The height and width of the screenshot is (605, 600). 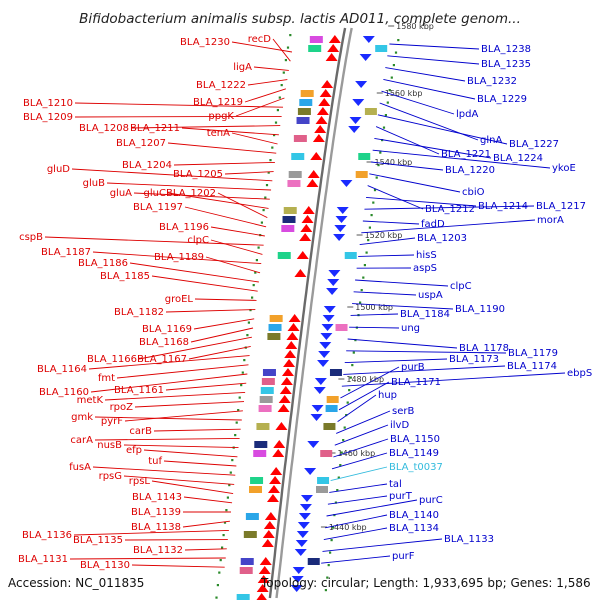 I want to click on left-gene-label: BLA_1138, so click(x=156, y=527).